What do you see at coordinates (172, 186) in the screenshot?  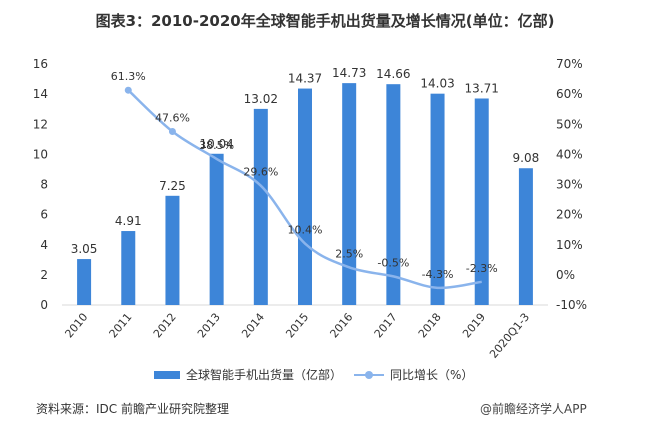 I see `bar-value-label: 7.25` at bounding box center [172, 186].